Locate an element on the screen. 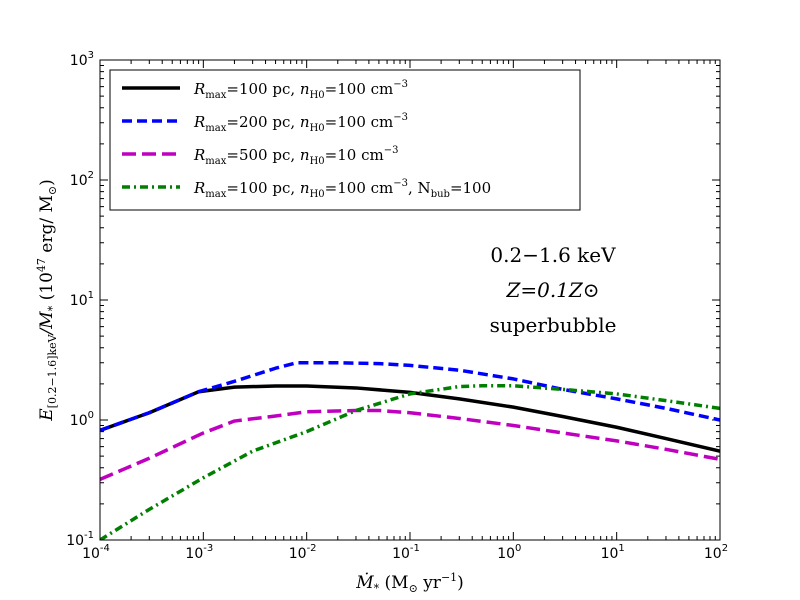 The width and height of the screenshot is (800, 600). y-axis-label: E[0.2−1.6]keV/M* (1047 erg/ M⊙) is located at coordinates (47, 300).